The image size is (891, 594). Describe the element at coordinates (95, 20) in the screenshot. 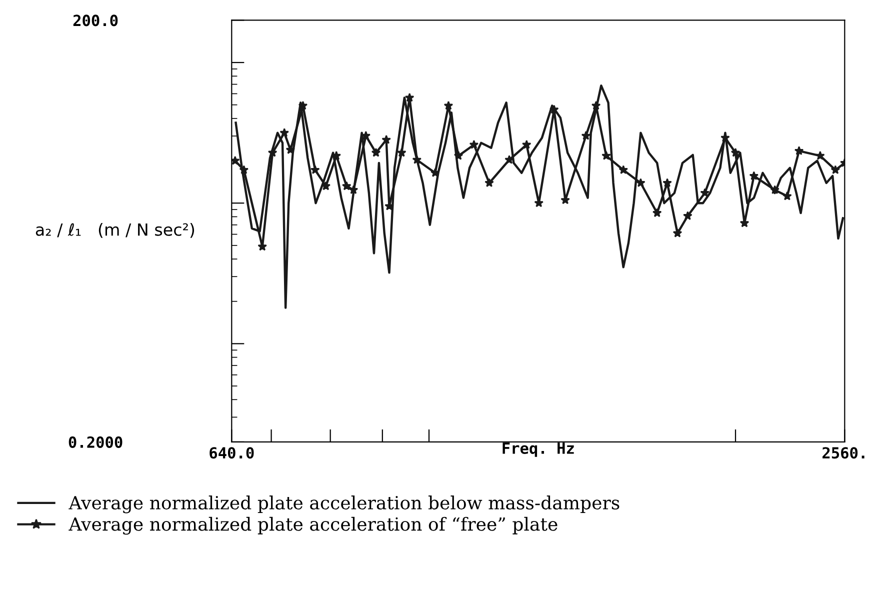

I see `y-tick-label: 200.0` at that location.